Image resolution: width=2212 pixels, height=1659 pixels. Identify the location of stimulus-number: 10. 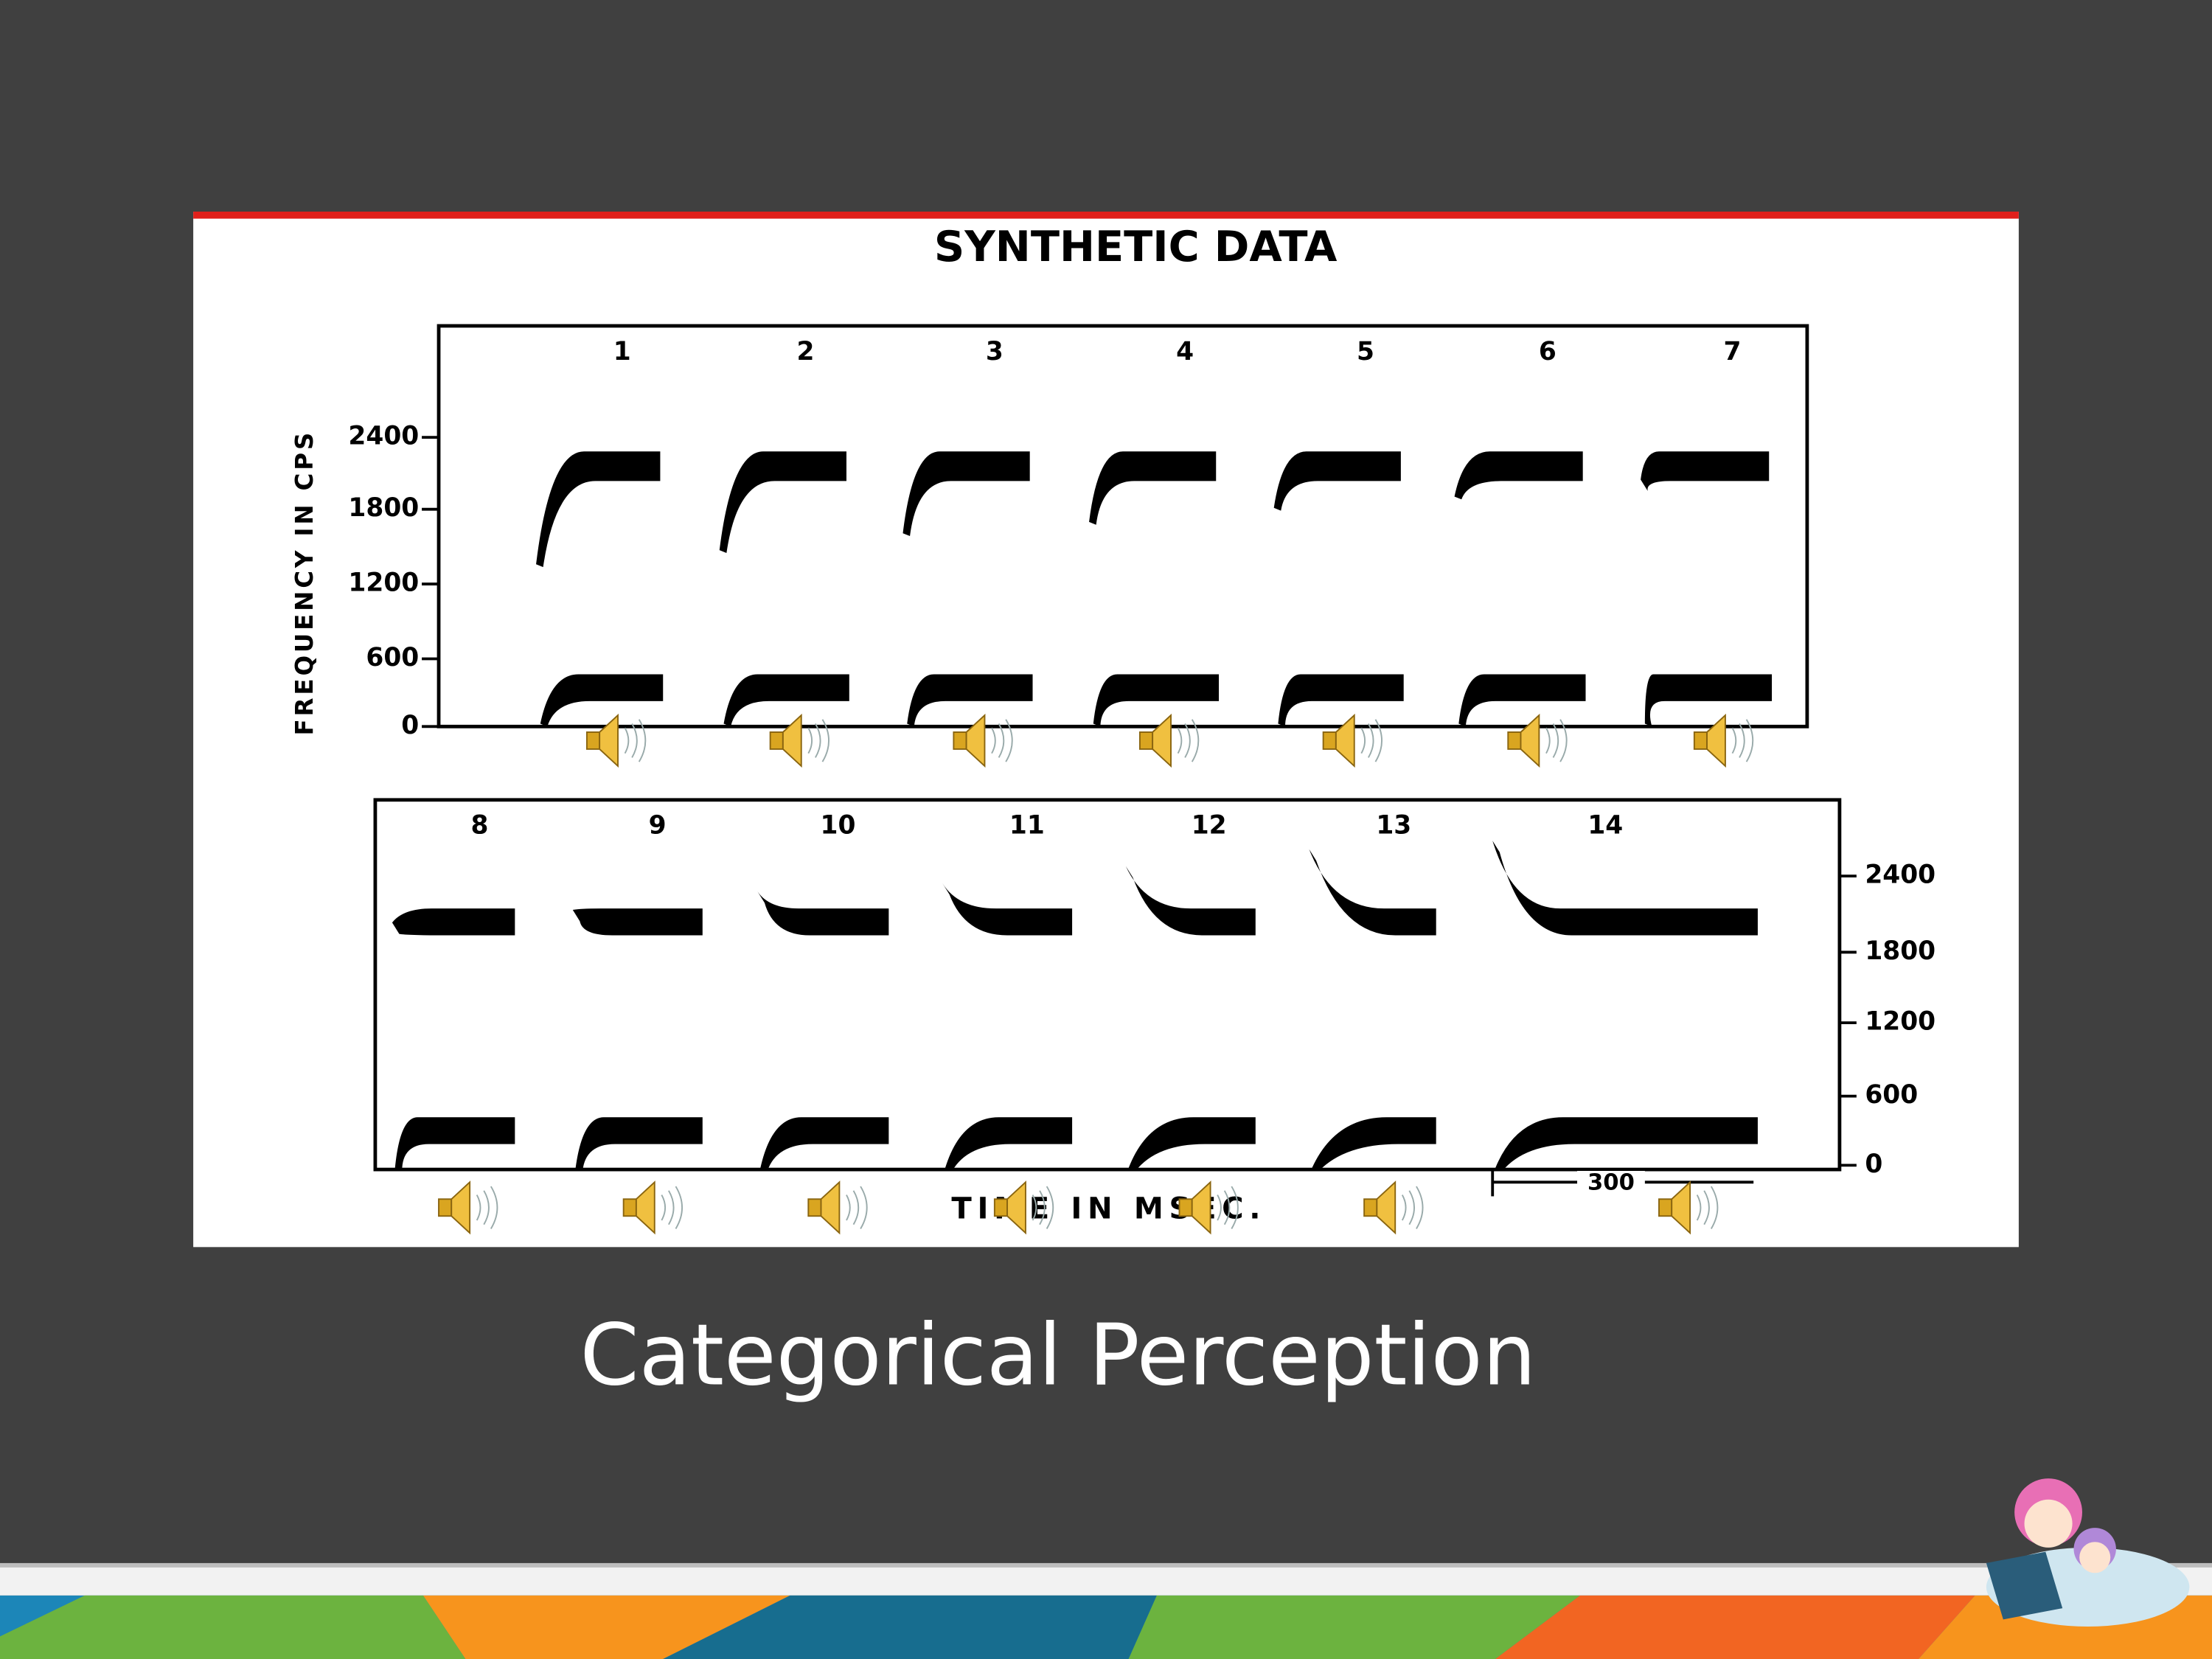
(838, 826).